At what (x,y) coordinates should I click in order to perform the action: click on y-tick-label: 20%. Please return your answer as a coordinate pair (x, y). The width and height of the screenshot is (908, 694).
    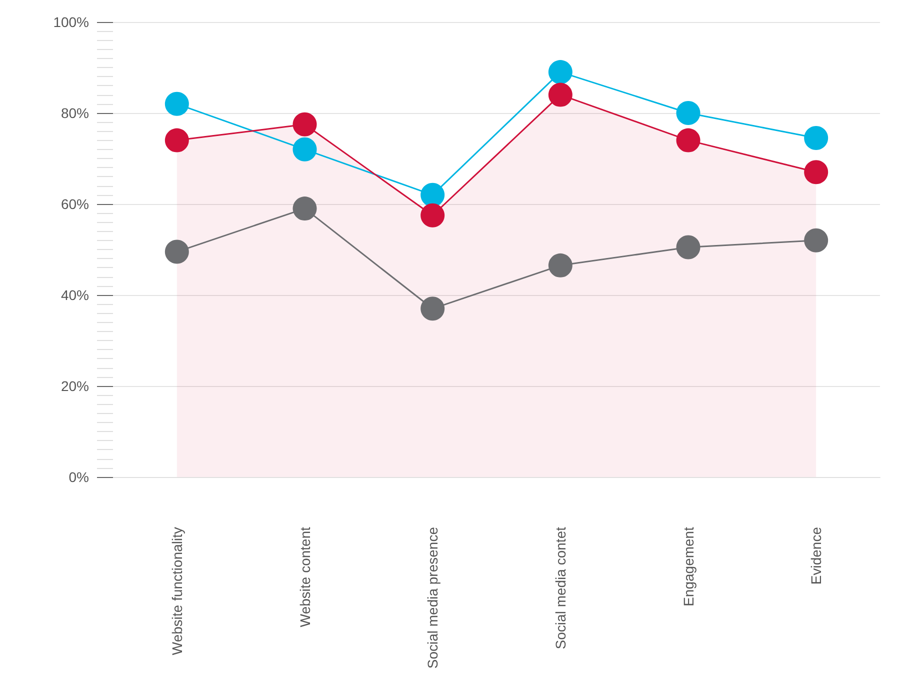
    Looking at the image, I should click on (74, 386).